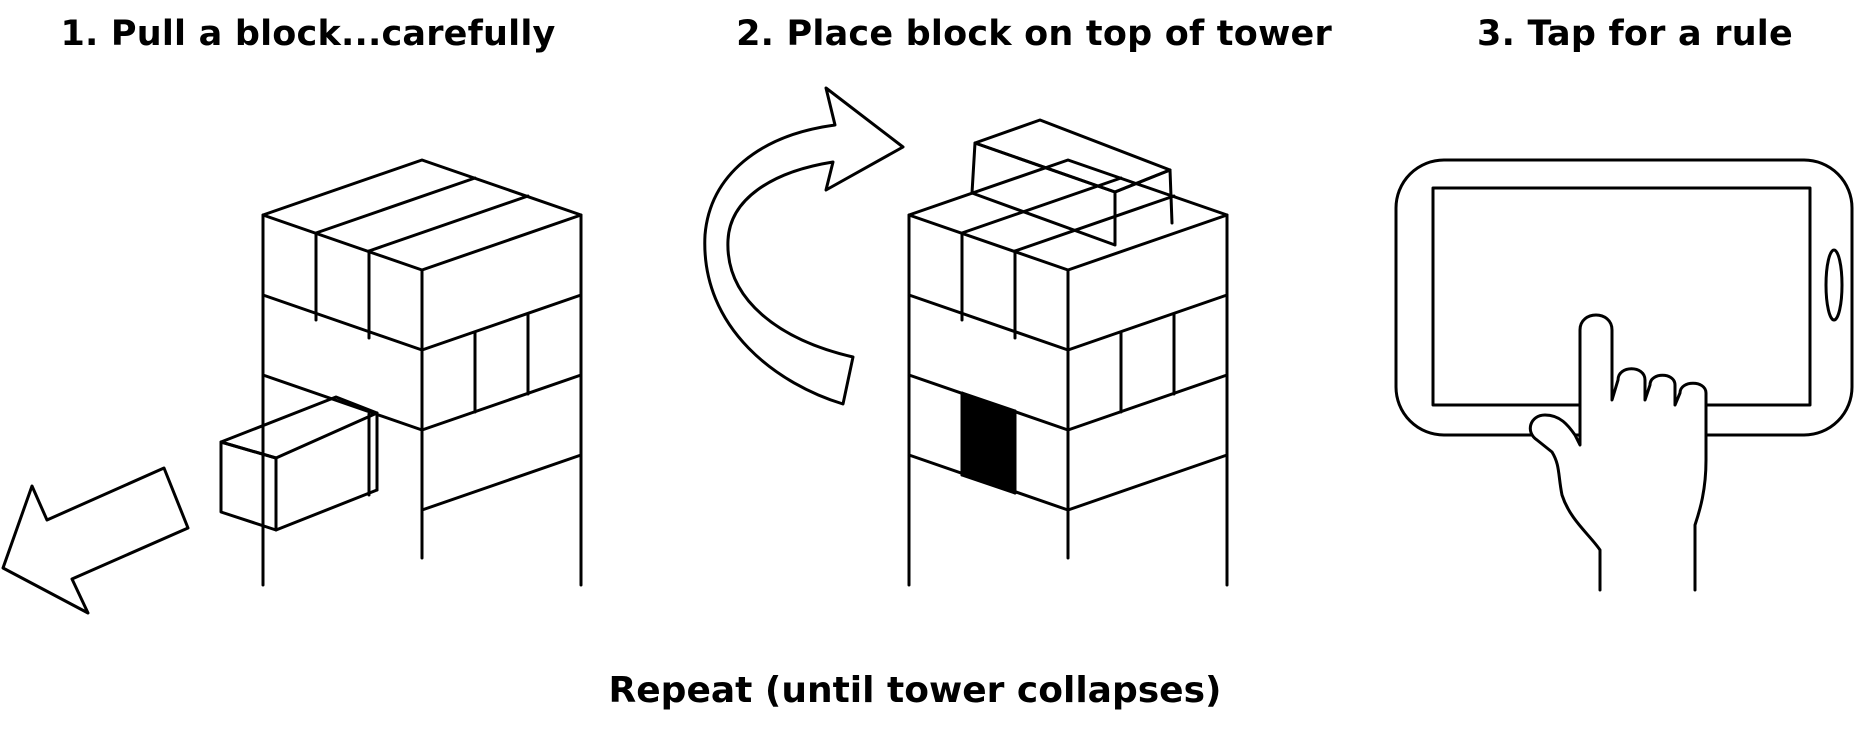 The width and height of the screenshot is (1856, 744). Describe the element at coordinates (308, 34) in the screenshot. I see `step-1-title: 1. Pull a block...carefully` at that location.